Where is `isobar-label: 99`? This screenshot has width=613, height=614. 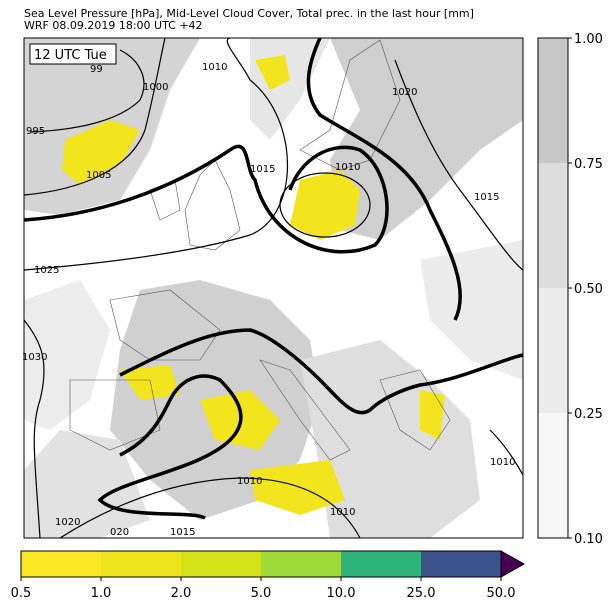
isobar-label: 99 is located at coordinates (96, 69).